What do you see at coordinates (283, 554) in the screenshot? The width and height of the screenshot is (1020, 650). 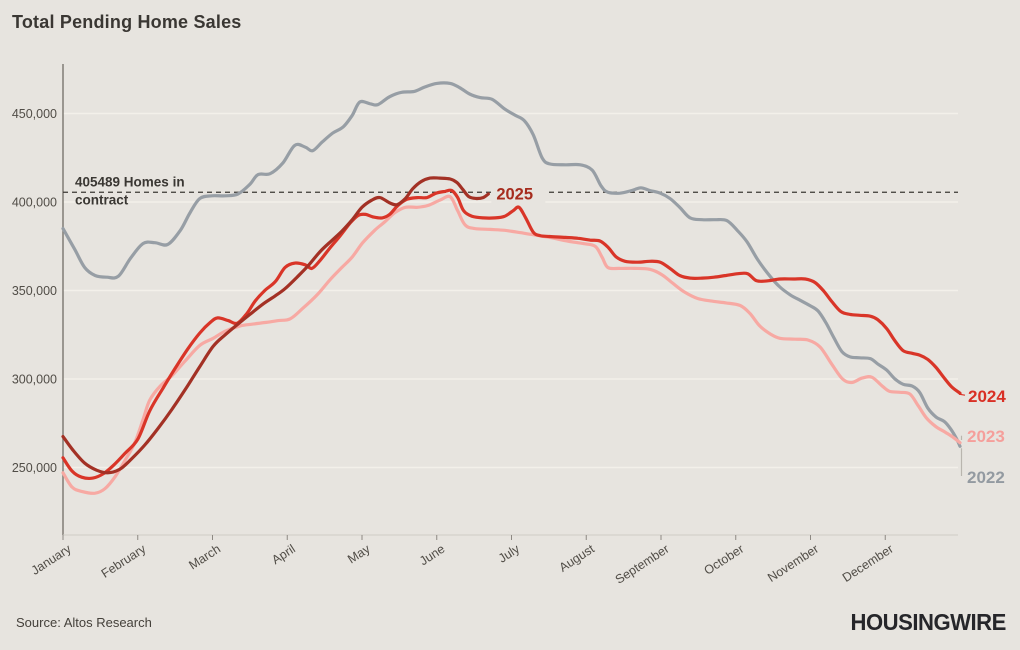 I see `x-tick-label-april: April` at bounding box center [283, 554].